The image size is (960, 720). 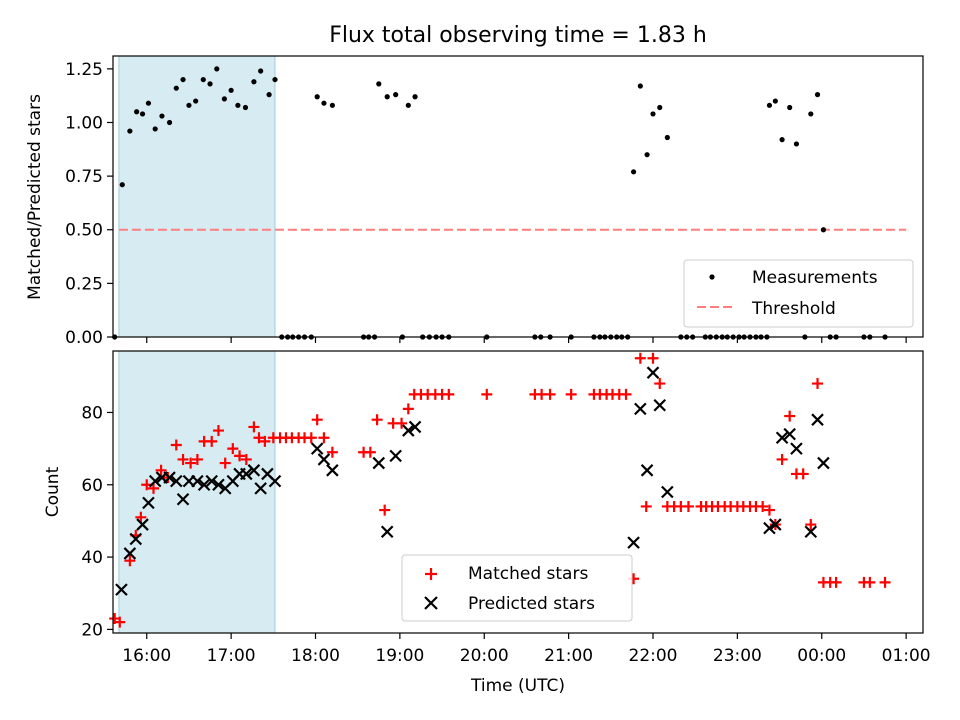 What do you see at coordinates (84, 70) in the screenshot?
I see `y-tick-label: 1.25` at bounding box center [84, 70].